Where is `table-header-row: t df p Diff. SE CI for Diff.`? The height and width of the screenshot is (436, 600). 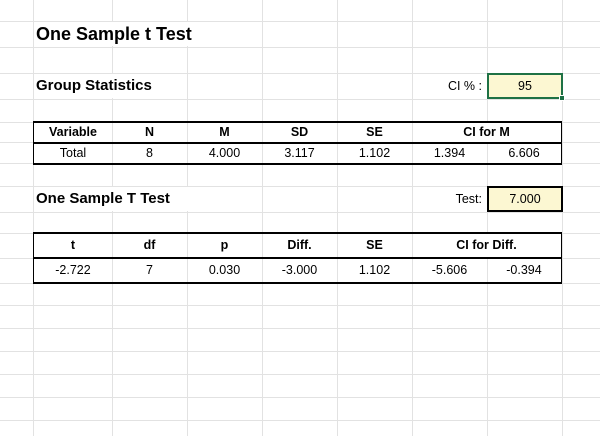 table-header-row: t df p Diff. SE CI for Diff. is located at coordinates (297, 246).